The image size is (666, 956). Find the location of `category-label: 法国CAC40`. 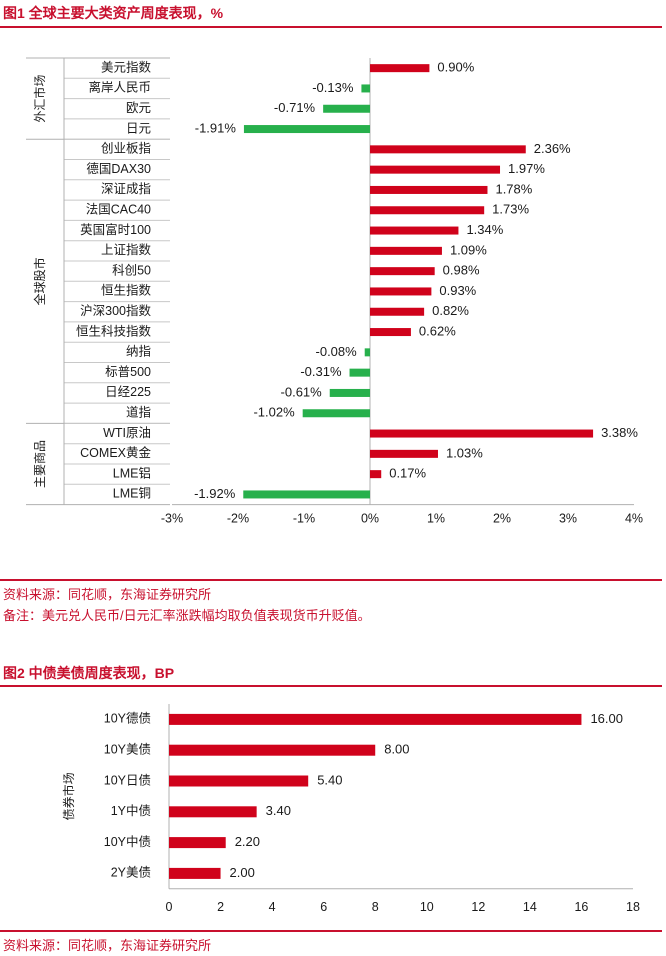

category-label: 法国CAC40 is located at coordinates (118, 210).